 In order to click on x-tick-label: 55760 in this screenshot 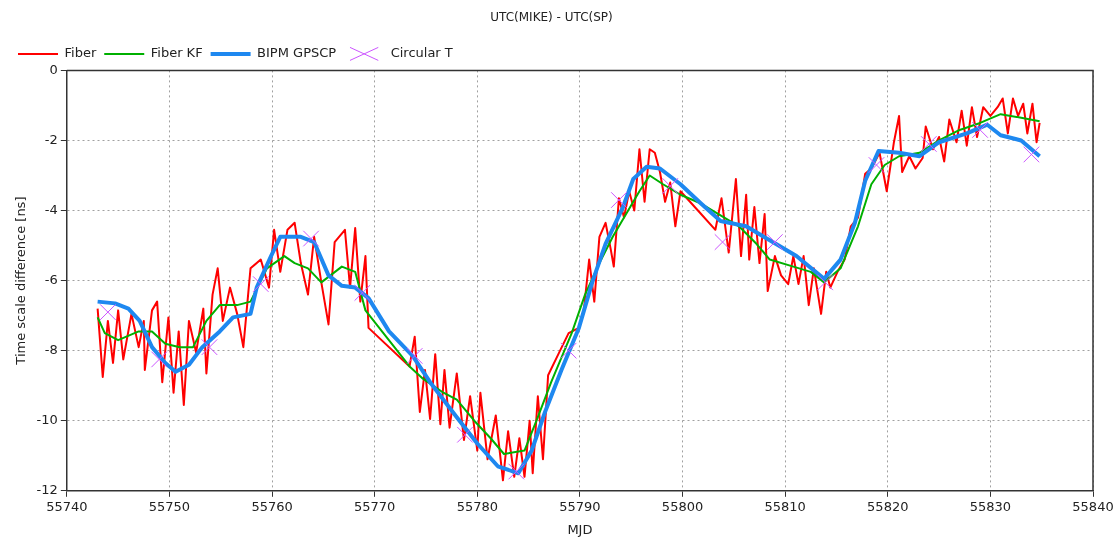, I will do `click(272, 506)`.